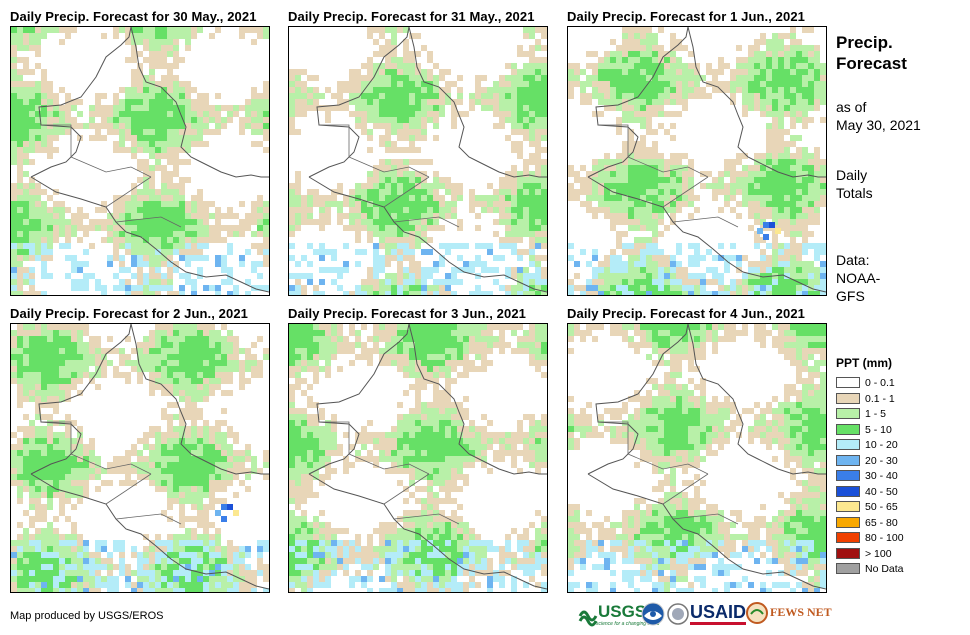 The height and width of the screenshot is (635, 970). Describe the element at coordinates (878, 553) in the screenshot. I see `legend-label: > 100` at that location.